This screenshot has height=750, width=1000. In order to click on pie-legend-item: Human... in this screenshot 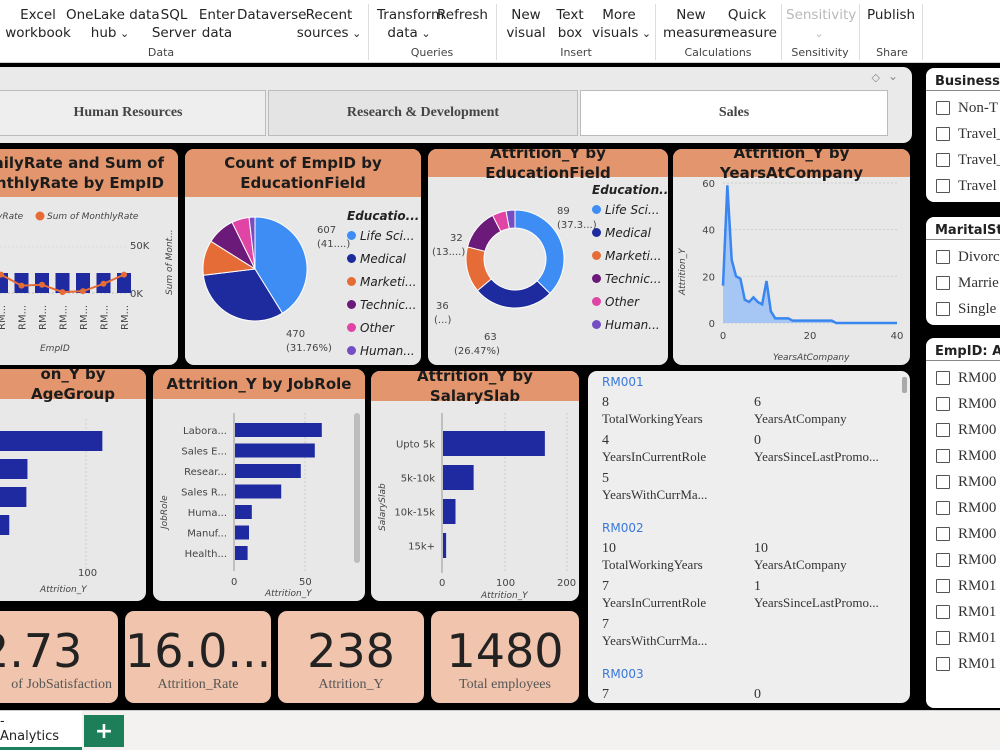, I will do `click(383, 351)`.